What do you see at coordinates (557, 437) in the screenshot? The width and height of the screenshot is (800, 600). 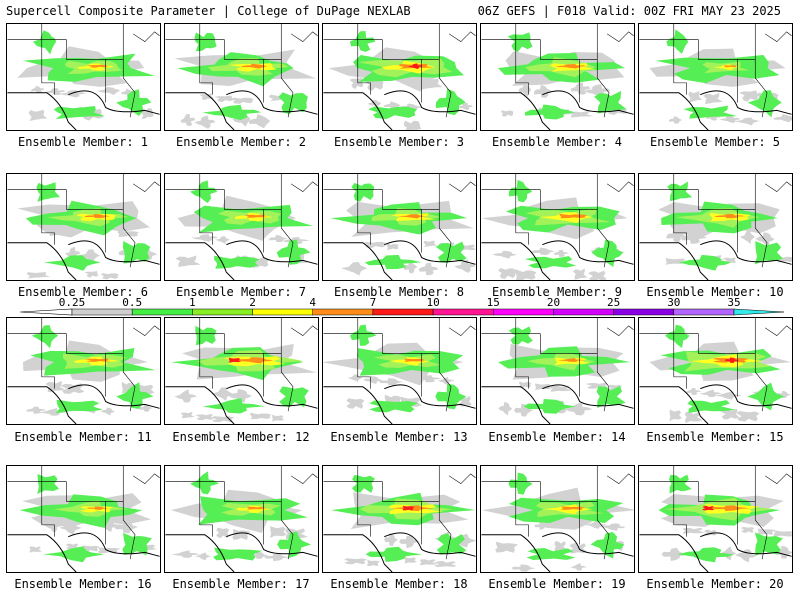 I see `ensemble-member-label: Ensemble Member: 14` at bounding box center [557, 437].